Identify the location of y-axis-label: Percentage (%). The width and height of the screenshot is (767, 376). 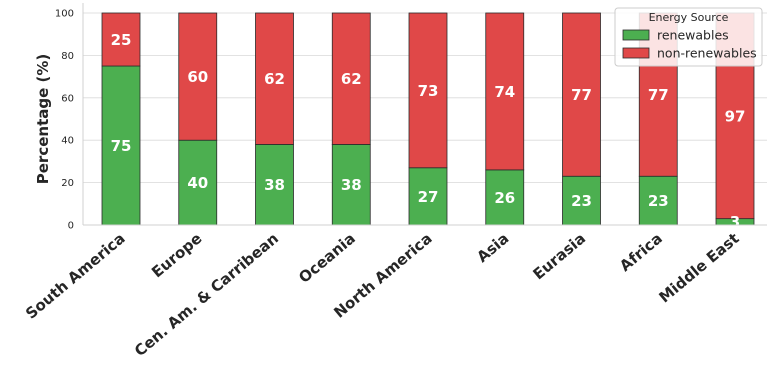
(43, 119).